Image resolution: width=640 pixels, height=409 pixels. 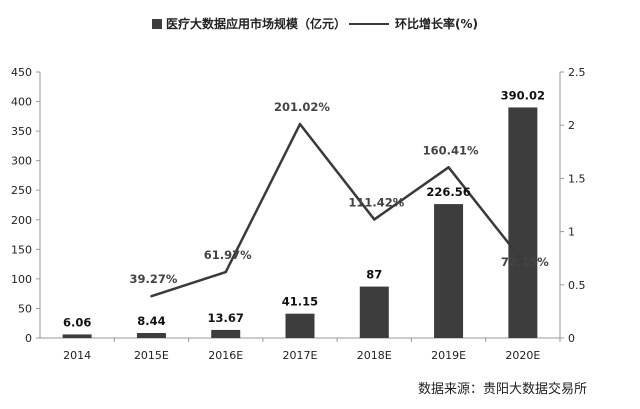 What do you see at coordinates (436, 23) in the screenshot?
I see `legend-line-label: 环比增长率(%)` at bounding box center [436, 23].